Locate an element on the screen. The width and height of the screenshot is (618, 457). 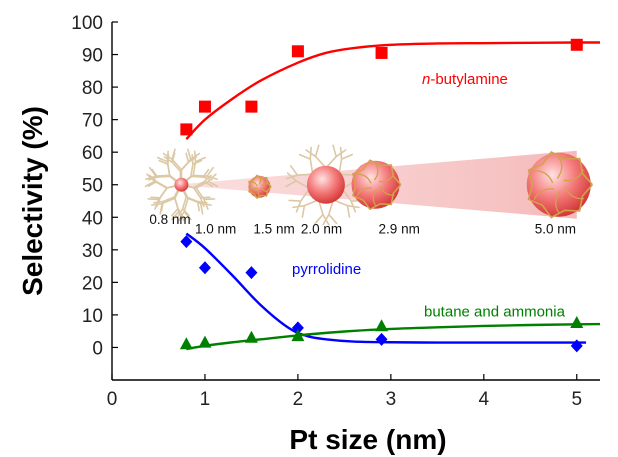
particle-size-illustration is located at coordinates (369, 185).